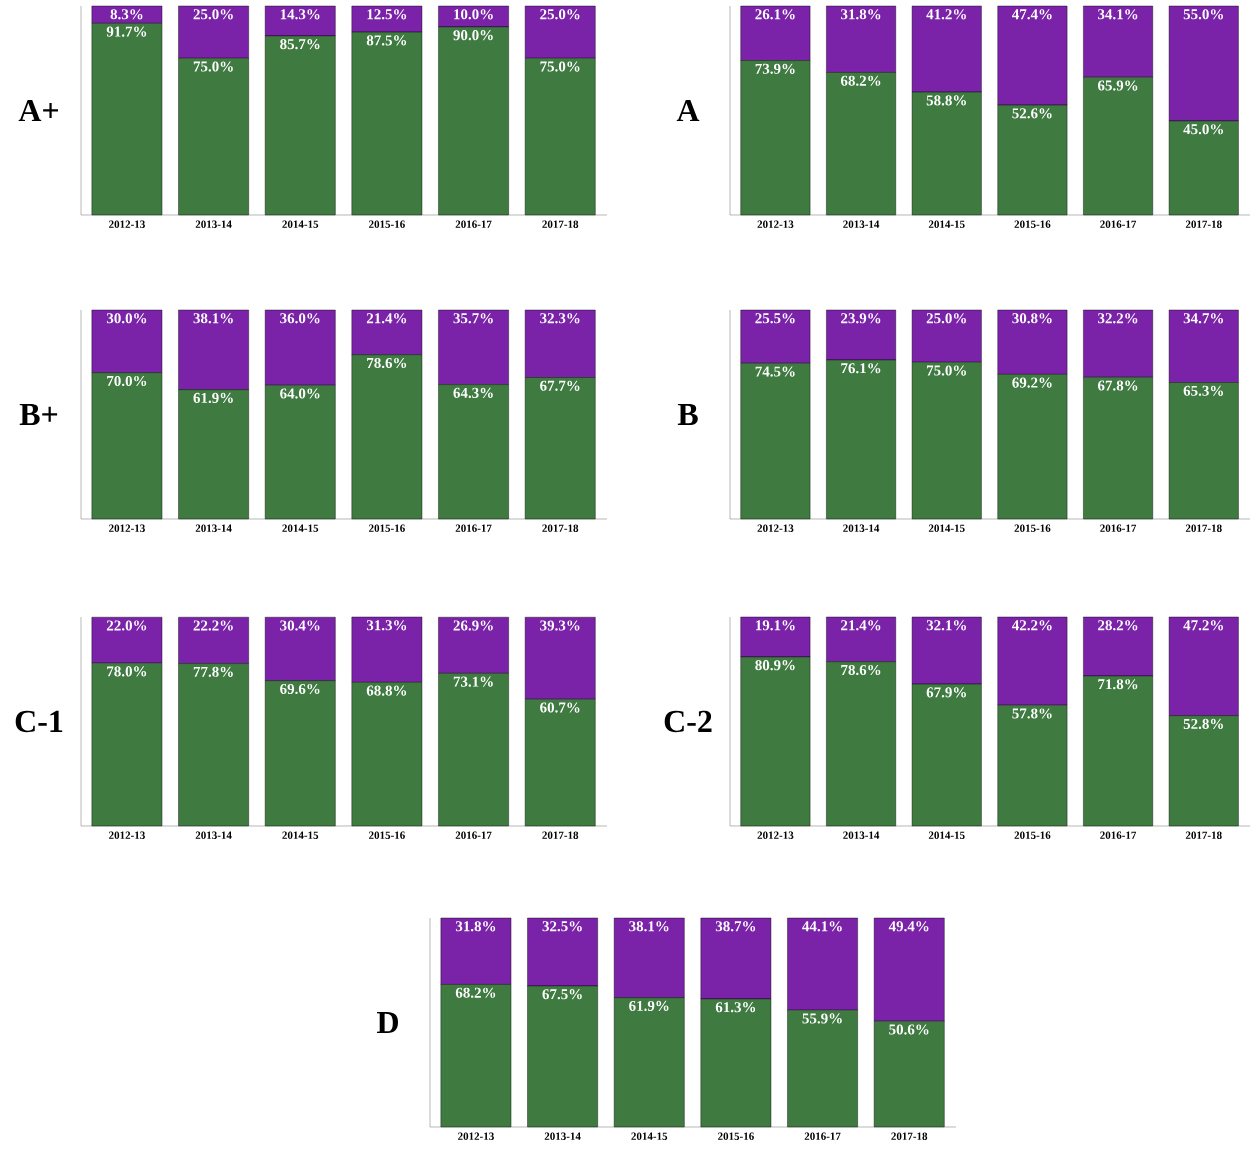 The height and width of the screenshot is (1150, 1252). I want to click on data-label: 75.0%, so click(560, 66).